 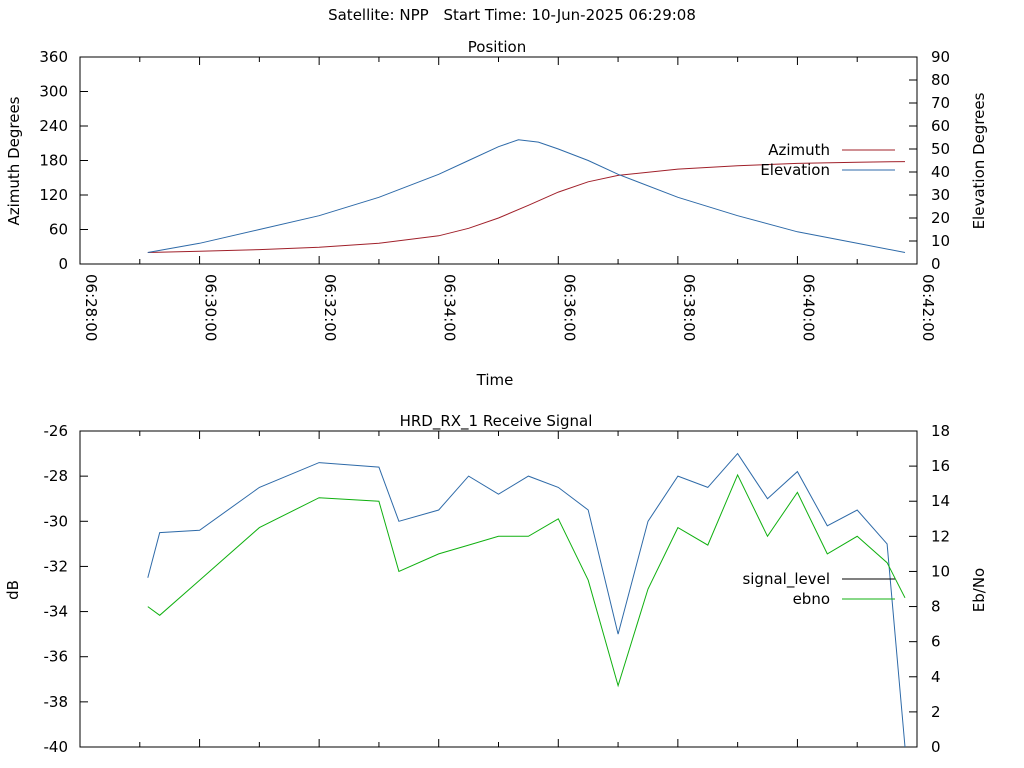 What do you see at coordinates (569, 15) in the screenshot?
I see `start-time-label: Start Time: 10-Jun-2025 06:29:08` at bounding box center [569, 15].